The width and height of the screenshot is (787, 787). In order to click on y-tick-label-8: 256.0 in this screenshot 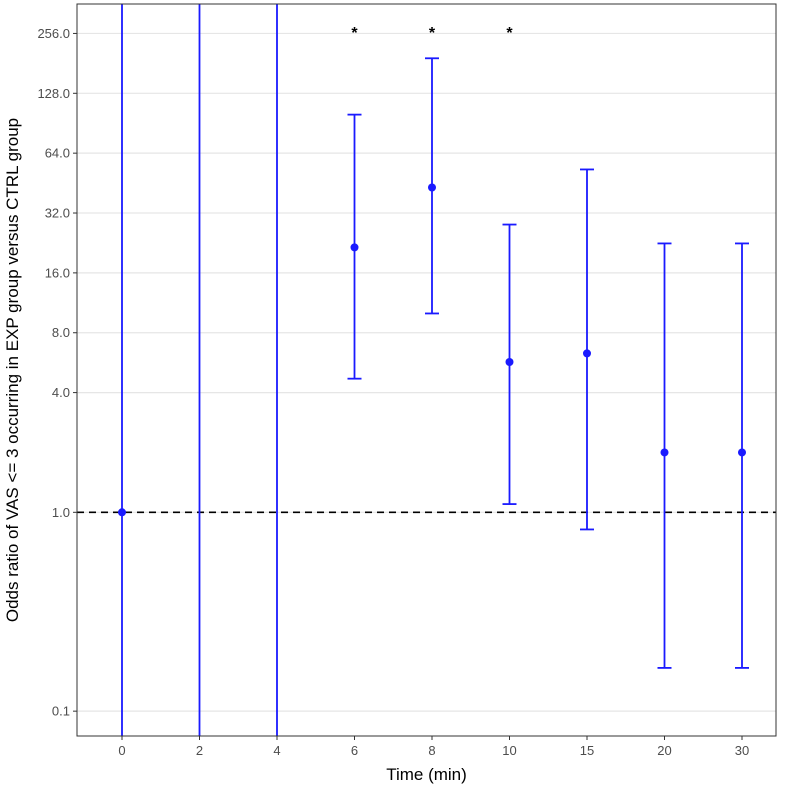, I will do `click(53, 33)`.